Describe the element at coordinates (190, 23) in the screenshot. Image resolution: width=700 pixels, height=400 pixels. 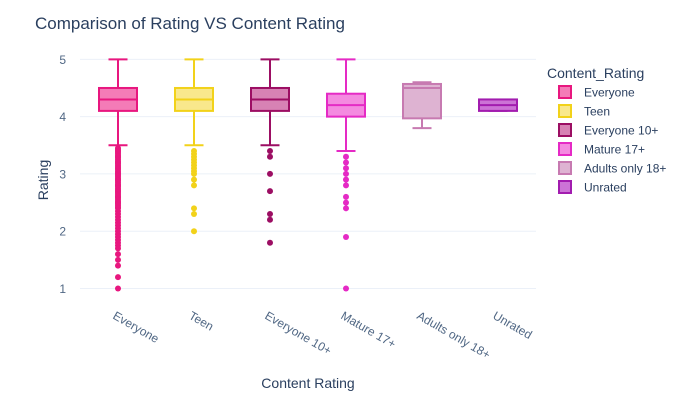
I see `chart-title: Comparison of Rating VS Content Rating` at that location.